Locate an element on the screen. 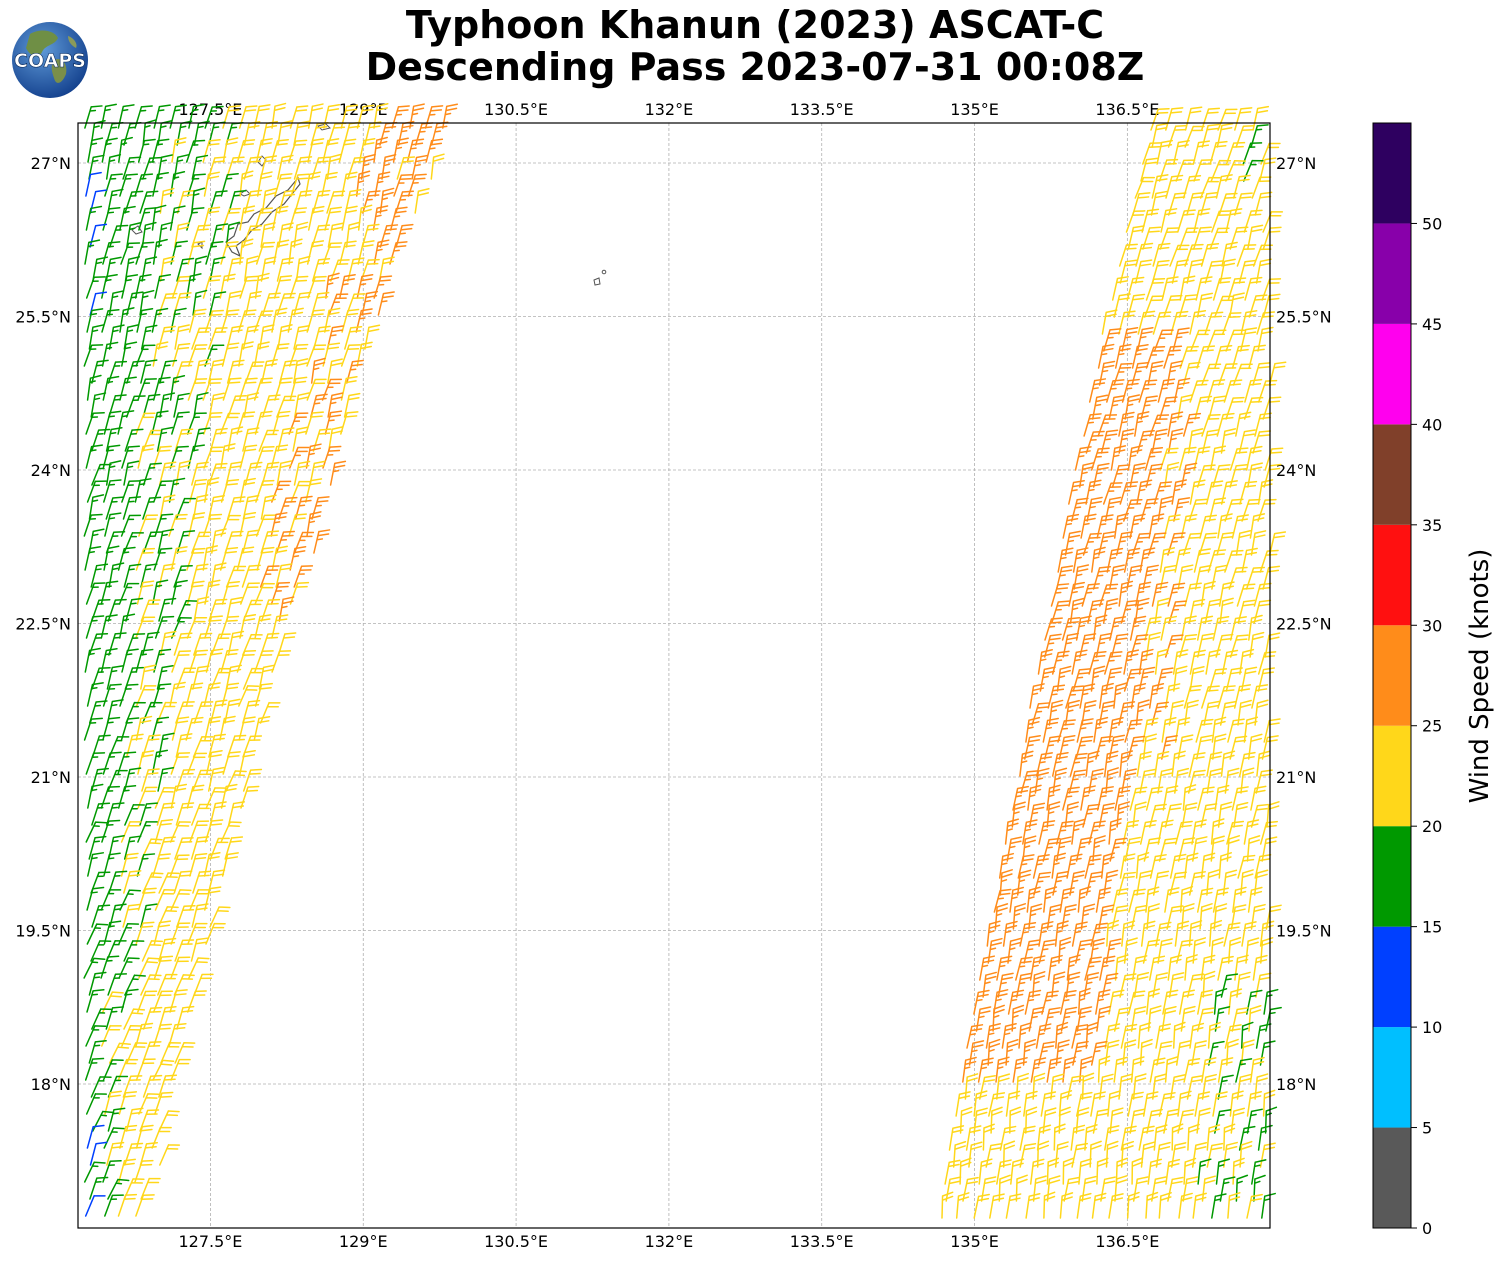 Image resolution: width=1510 pixels, height=1264 pixels. coastline-islet is located at coordinates (324, 127).